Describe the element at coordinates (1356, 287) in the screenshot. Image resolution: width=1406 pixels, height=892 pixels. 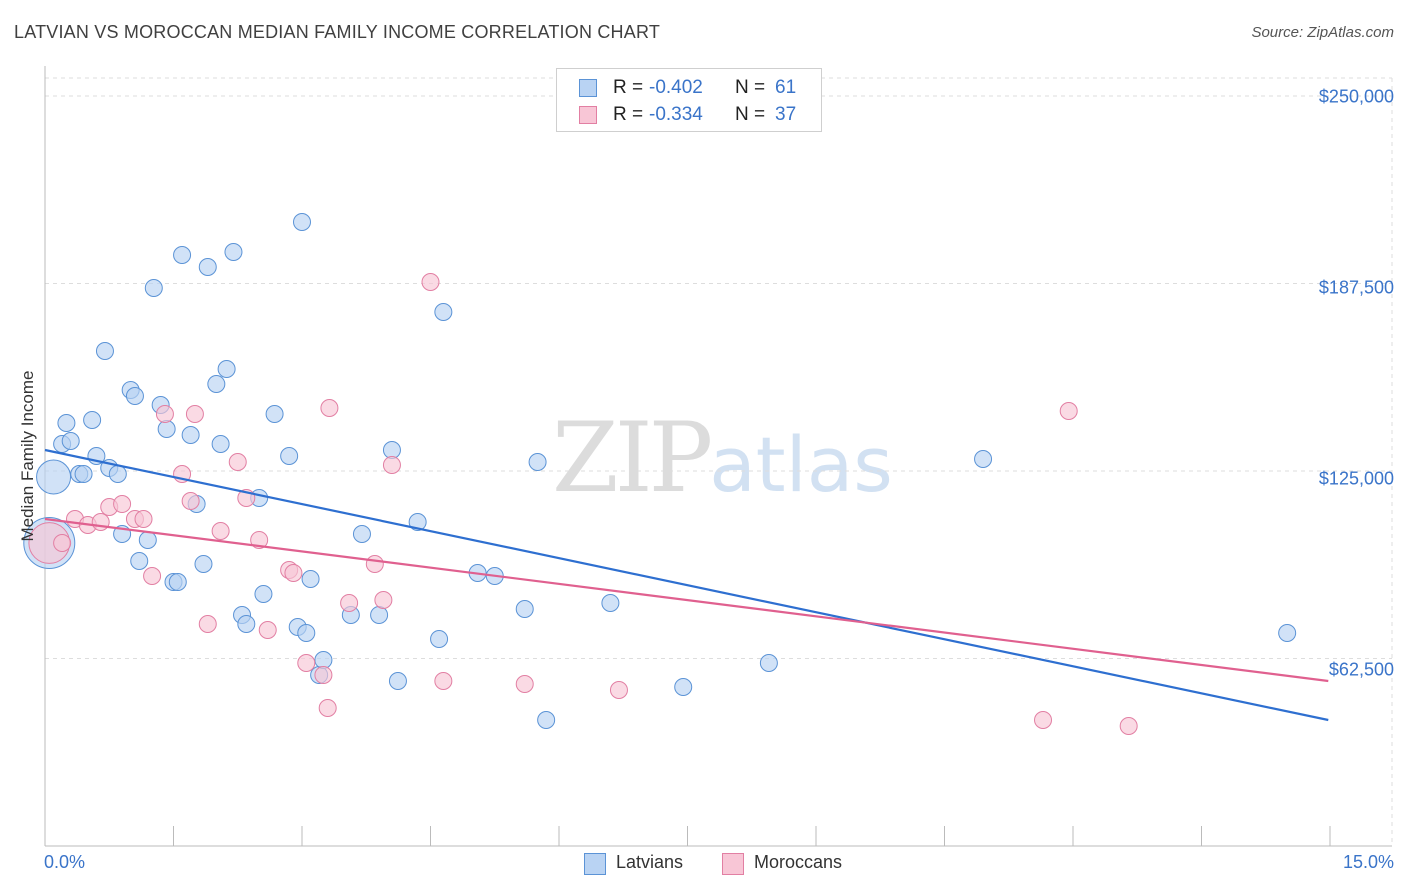
I see `y-tick-label: $187,500` at that location.